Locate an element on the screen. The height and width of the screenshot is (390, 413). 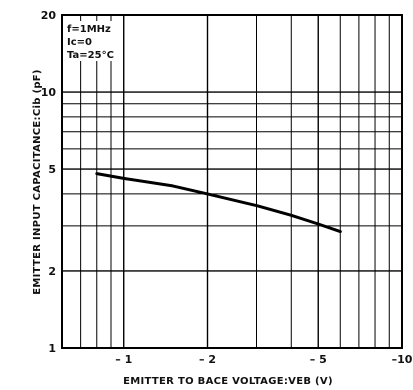
y-tick-label: 2 is located at coordinates (52, 271).